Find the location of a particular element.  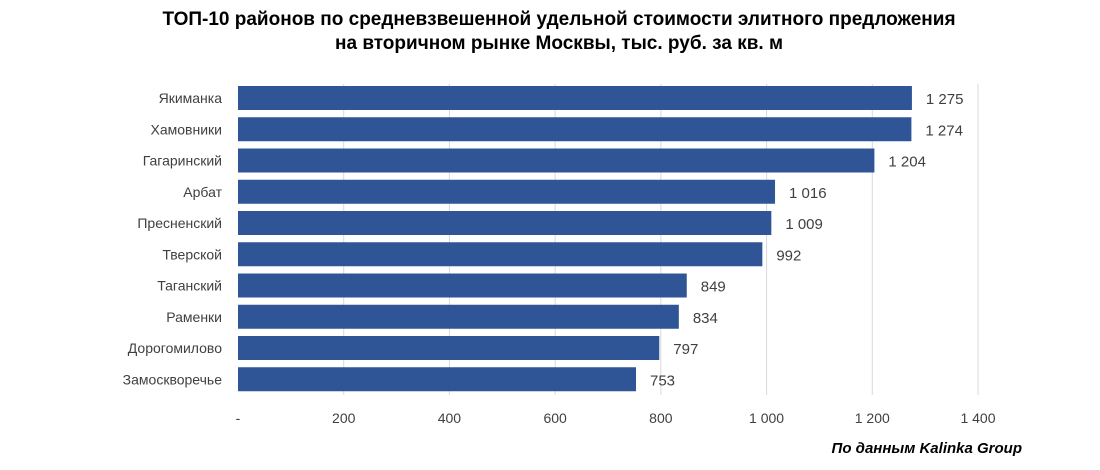

value-label-0: 1 275 is located at coordinates (945, 99).